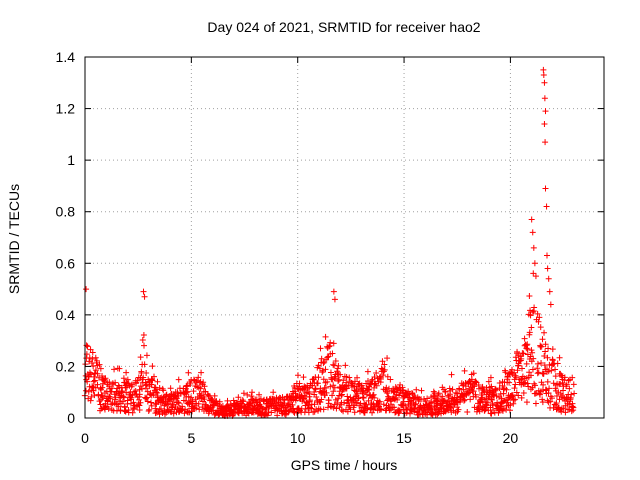  Describe the element at coordinates (66, 109) in the screenshot. I see `y-tick-label: 1.2` at that location.